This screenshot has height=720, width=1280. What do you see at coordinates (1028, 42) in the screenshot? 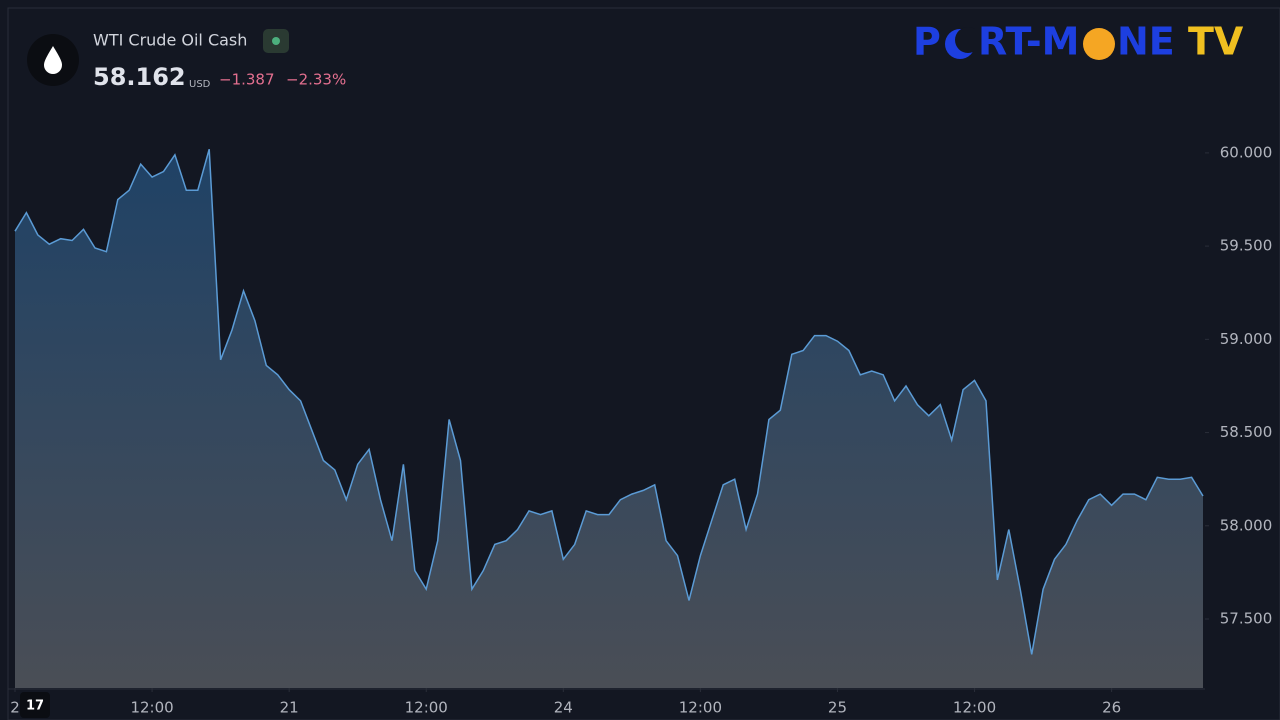
I see `logo-text: RT-M` at bounding box center [1028, 42].